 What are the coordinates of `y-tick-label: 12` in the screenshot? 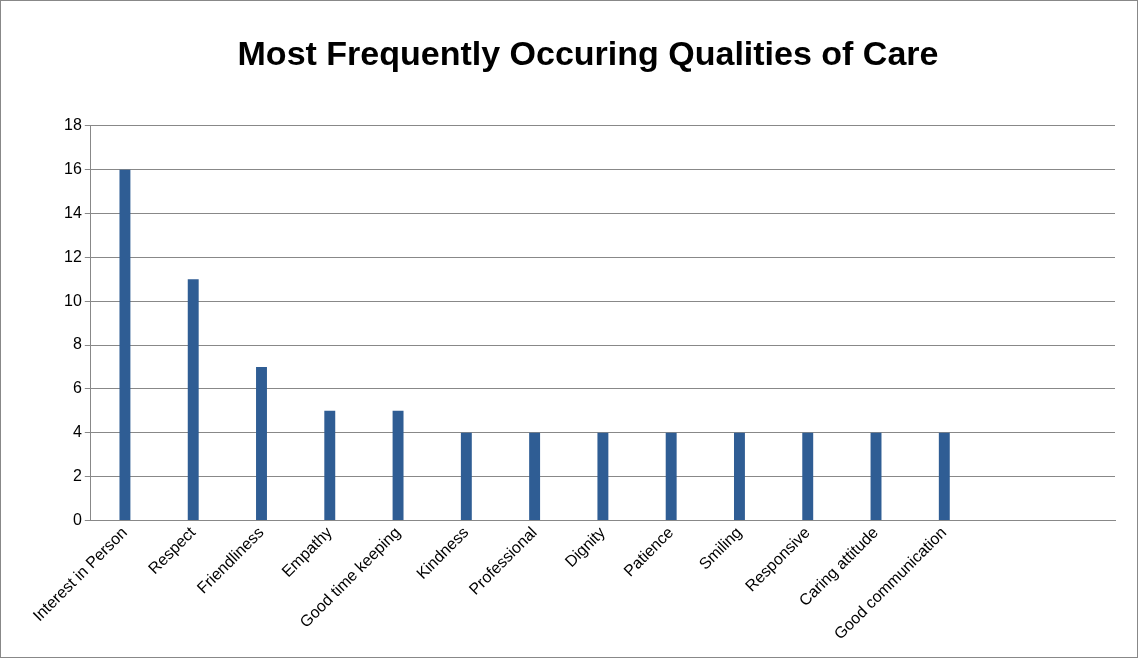 It's located at (73, 256).